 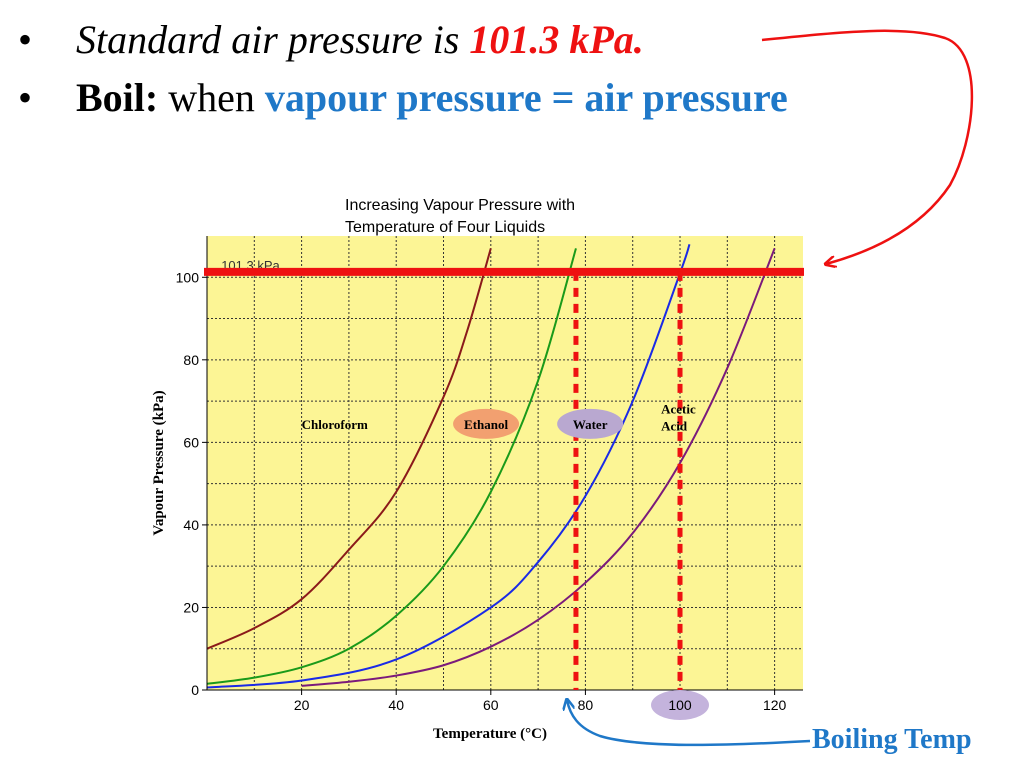 I want to click on boiling-temp-arrow, so click(x=689, y=723).